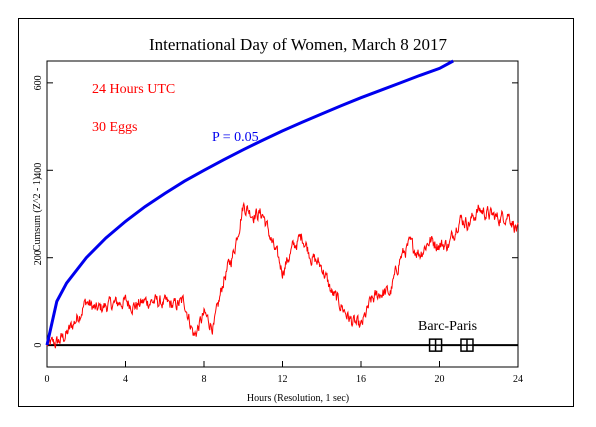 The image size is (596, 427). I want to click on annotation-eggs: 30 Eggs, so click(115, 127).